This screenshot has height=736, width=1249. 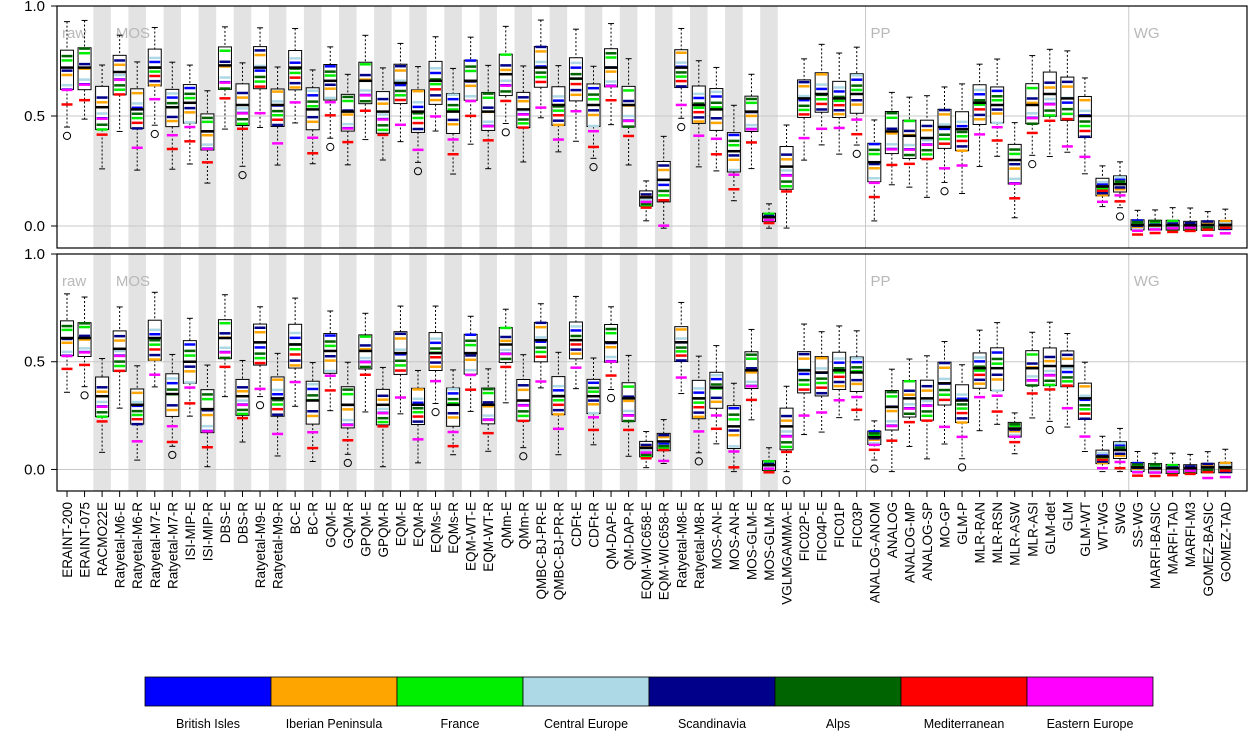 I want to click on box-GQM-E, so click(x=330, y=99).